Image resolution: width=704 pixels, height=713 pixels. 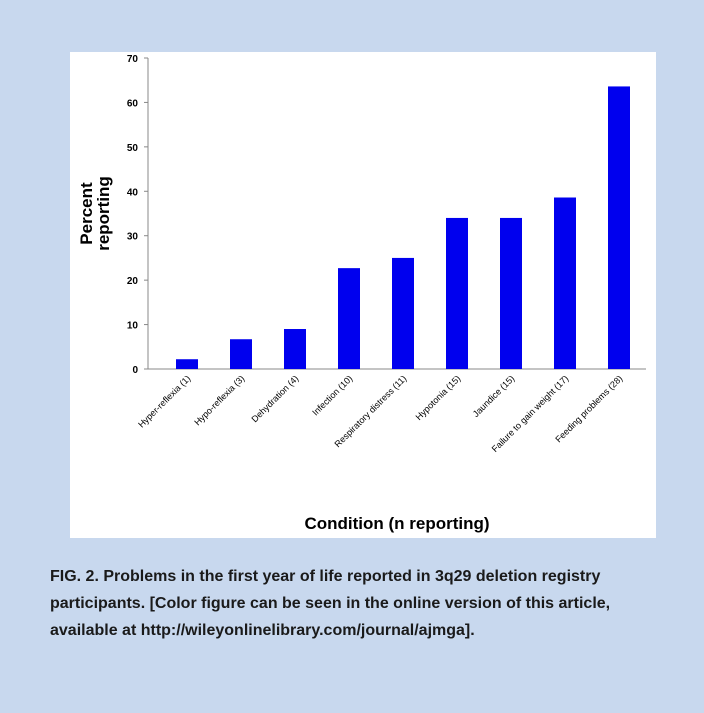 I want to click on y-tick-label: 70, so click(x=133, y=59).